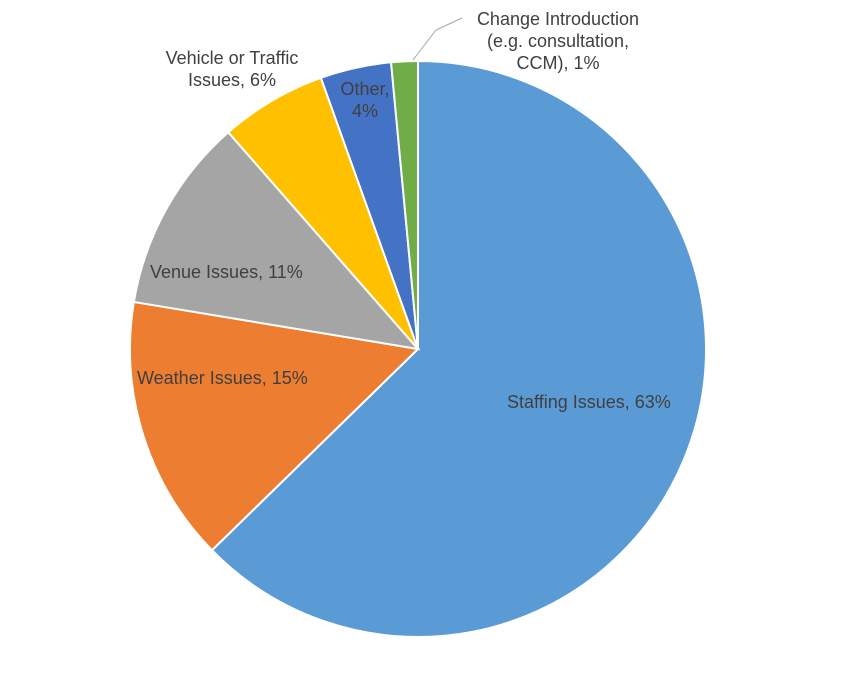 This screenshot has height=698, width=850. Describe the element at coordinates (364, 100) in the screenshot. I see `slice-label-other: Other, 4%` at that location.